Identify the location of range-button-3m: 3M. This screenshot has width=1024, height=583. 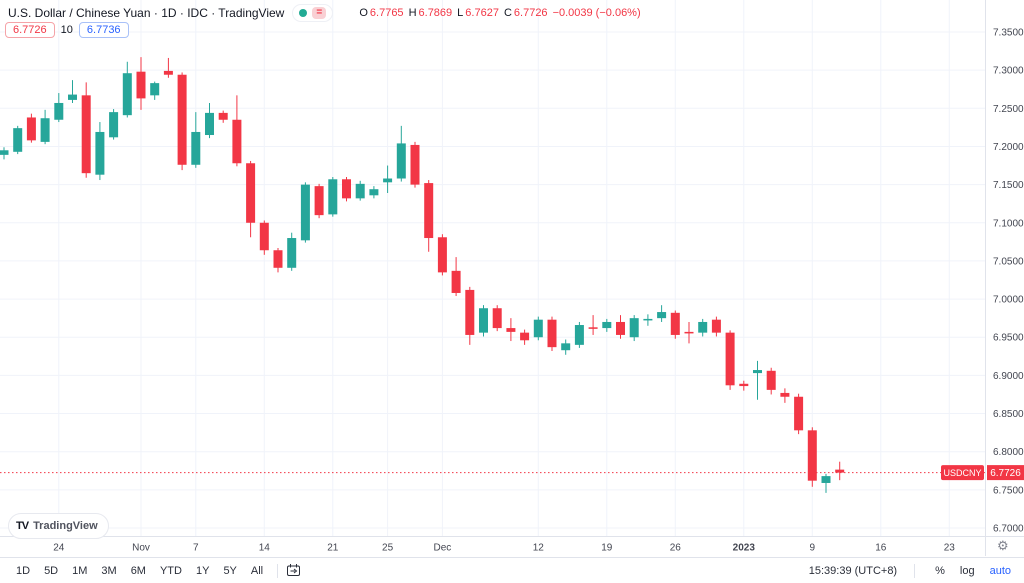
(108, 571).